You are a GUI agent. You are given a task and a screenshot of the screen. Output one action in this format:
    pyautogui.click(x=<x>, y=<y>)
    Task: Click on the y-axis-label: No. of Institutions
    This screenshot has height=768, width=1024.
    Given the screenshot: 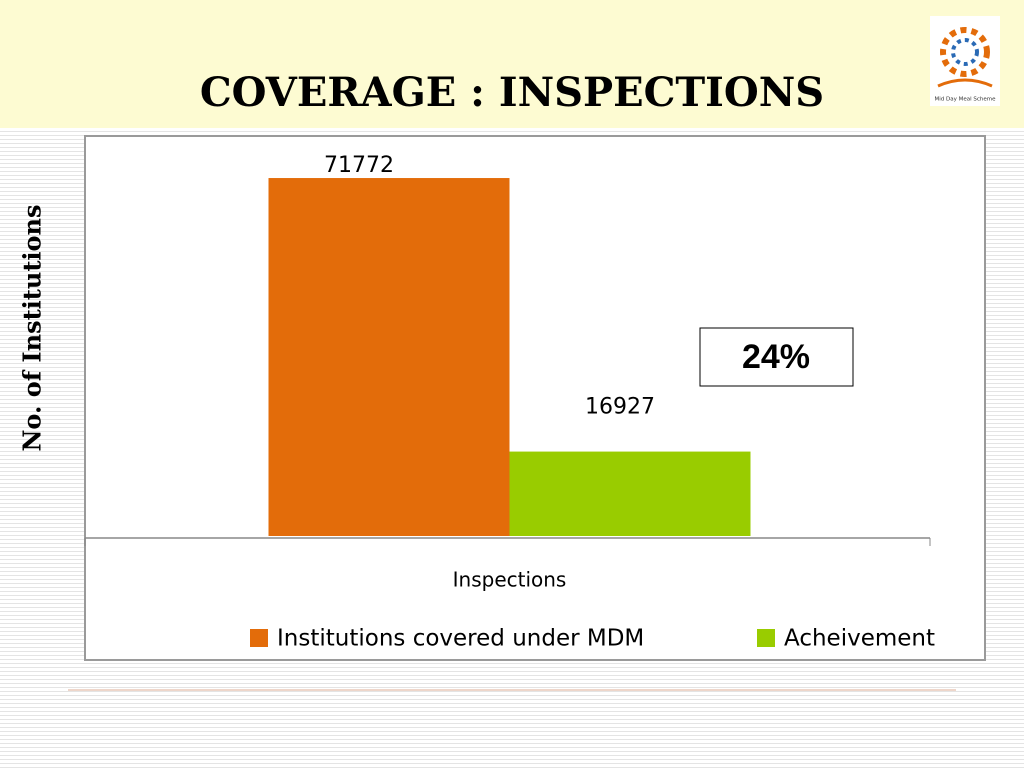 What is the action you would take?
    pyautogui.click(x=32, y=327)
    